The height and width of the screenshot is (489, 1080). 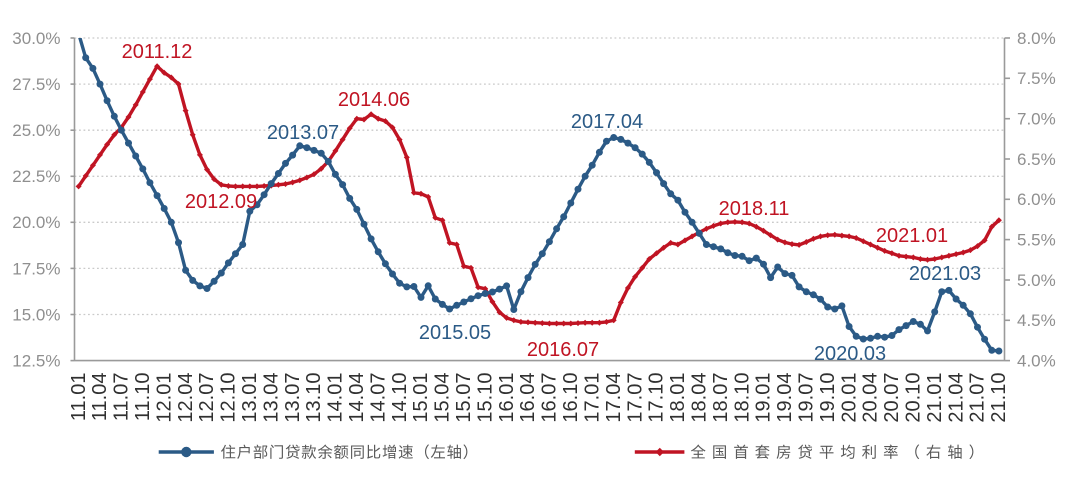 What do you see at coordinates (528, 398) in the screenshot?
I see `svg-text: 16.04` at bounding box center [528, 398].